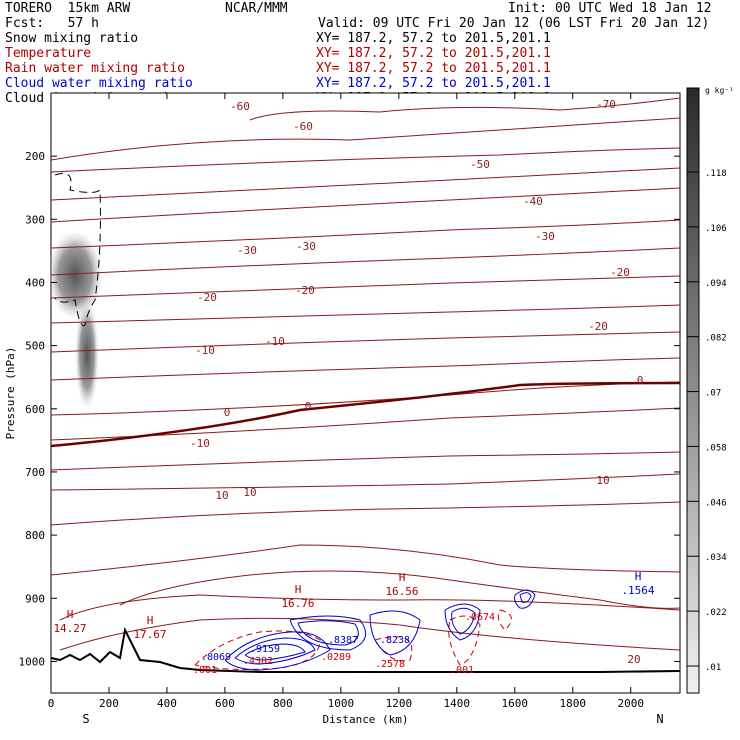 Image resolution: width=740 pixels, height=740 pixels. I want to click on x-tick-label: 200, so click(109, 703).